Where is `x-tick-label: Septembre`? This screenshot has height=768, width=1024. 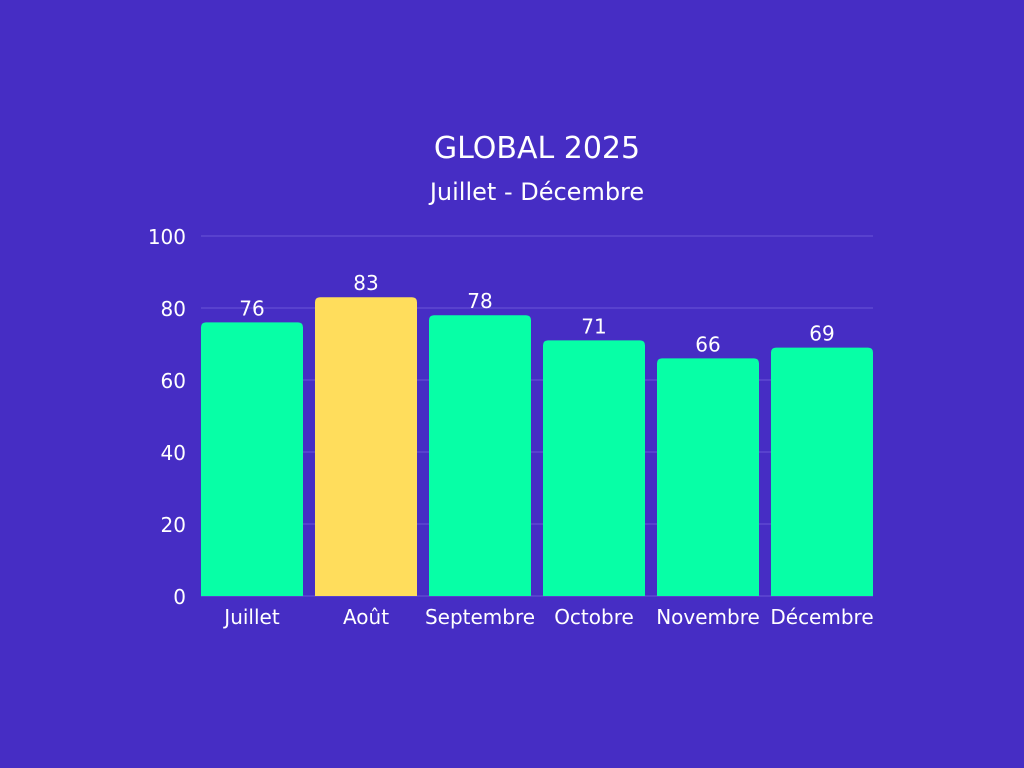
x-tick-label: Septembre is located at coordinates (480, 617).